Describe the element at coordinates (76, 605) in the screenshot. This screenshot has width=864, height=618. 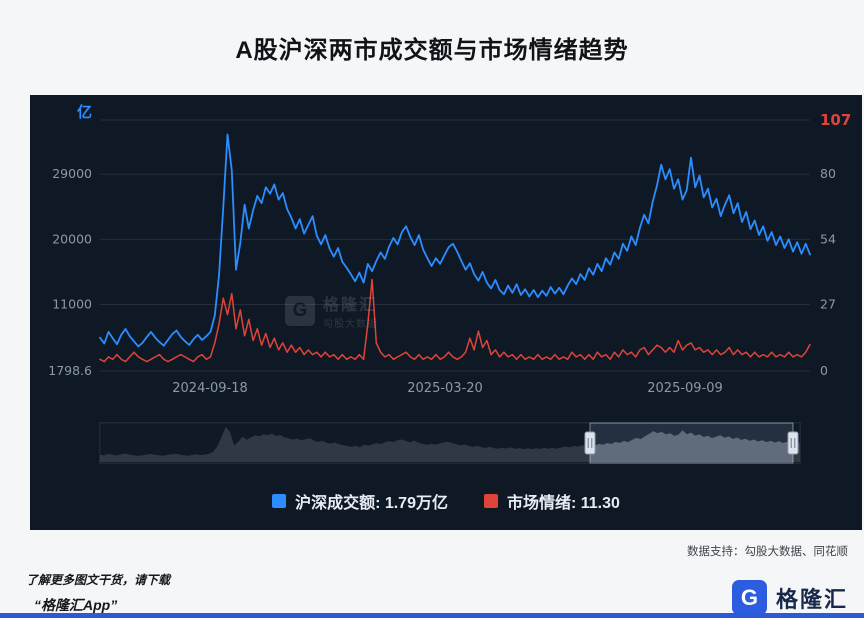
I see `promo-line-2: “格隆汇App”` at that location.